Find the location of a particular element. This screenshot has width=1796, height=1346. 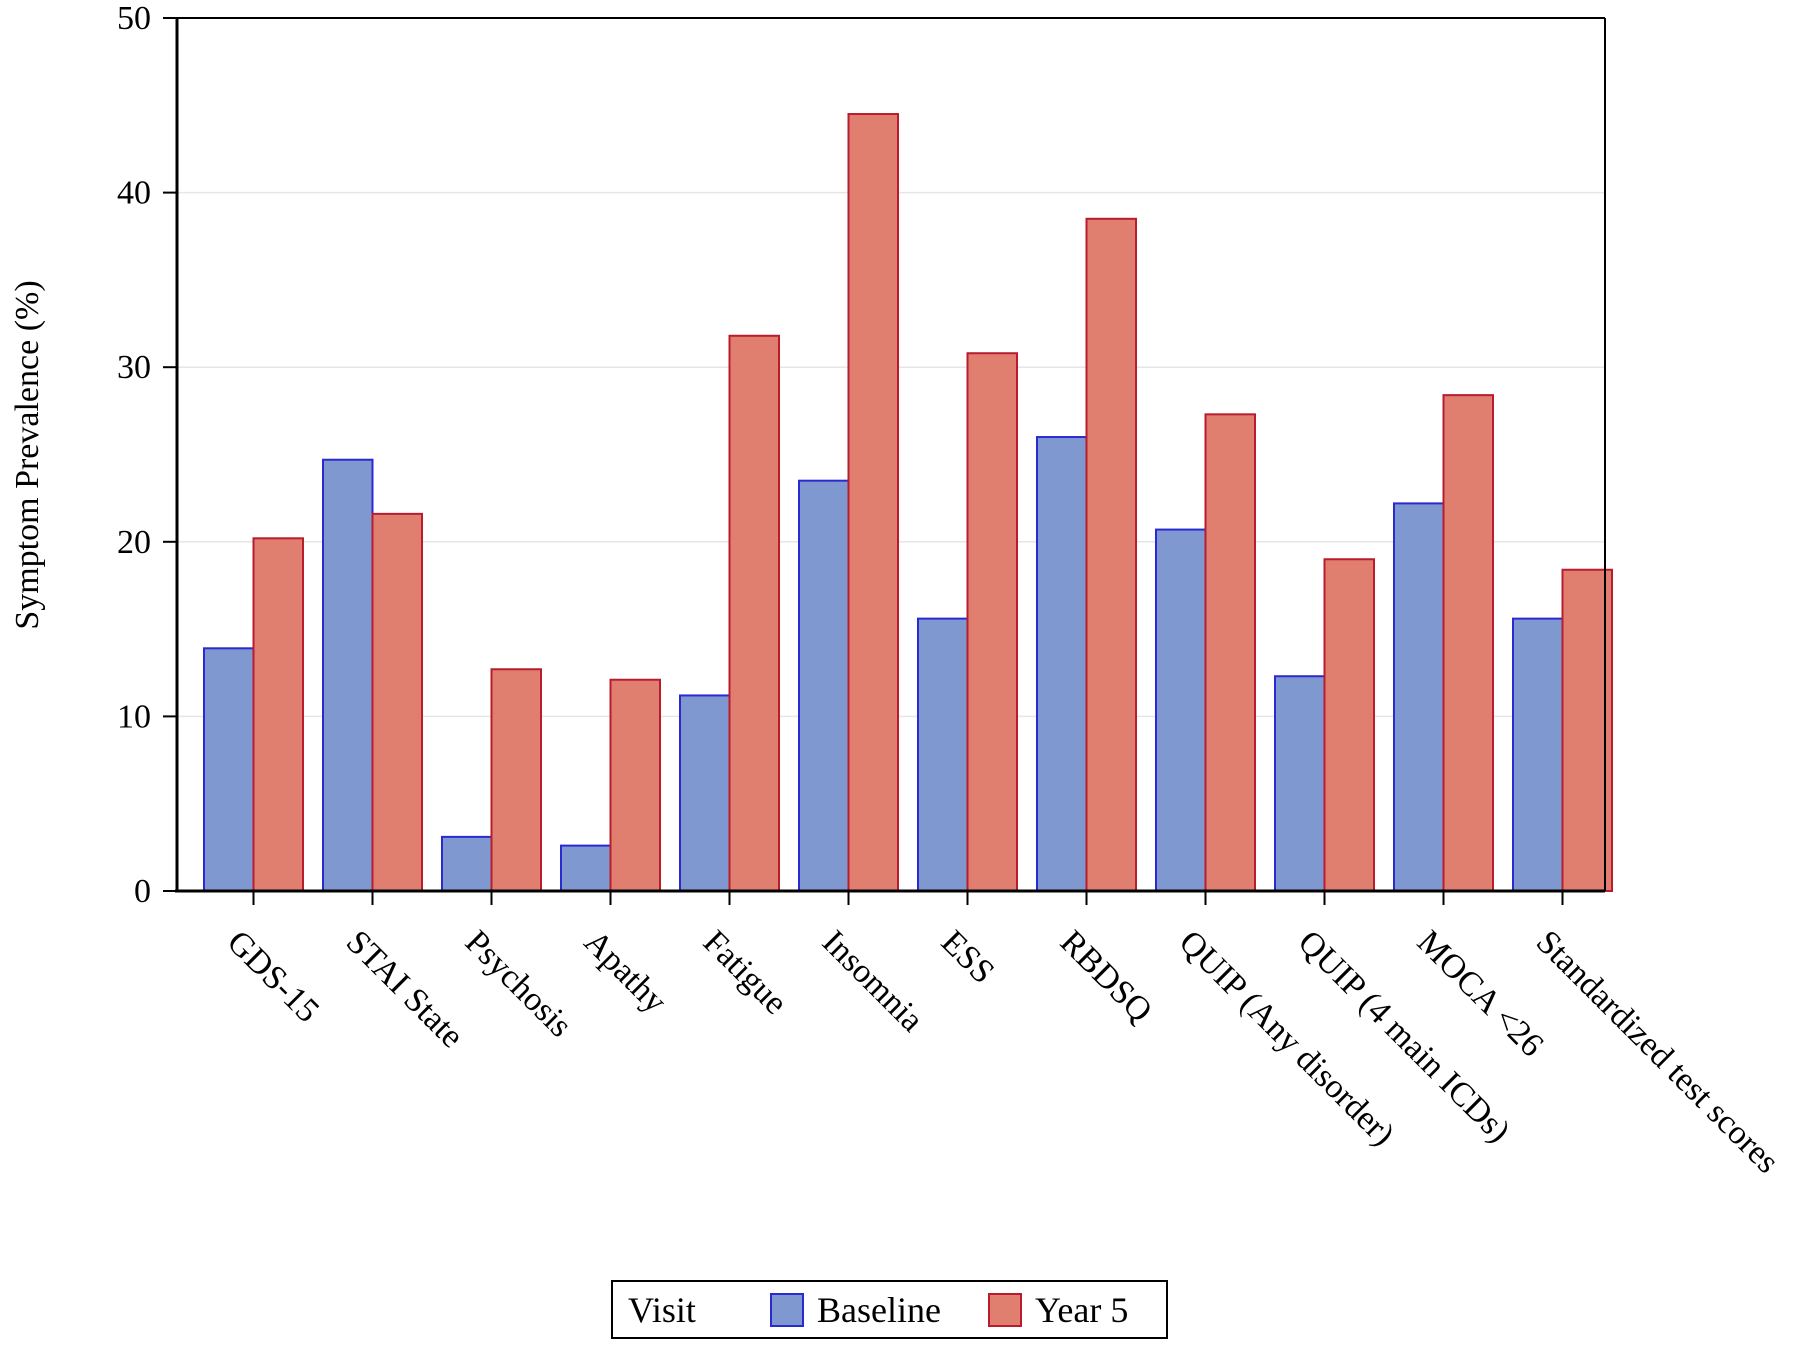

bar-baseline-ess is located at coordinates (943, 755).